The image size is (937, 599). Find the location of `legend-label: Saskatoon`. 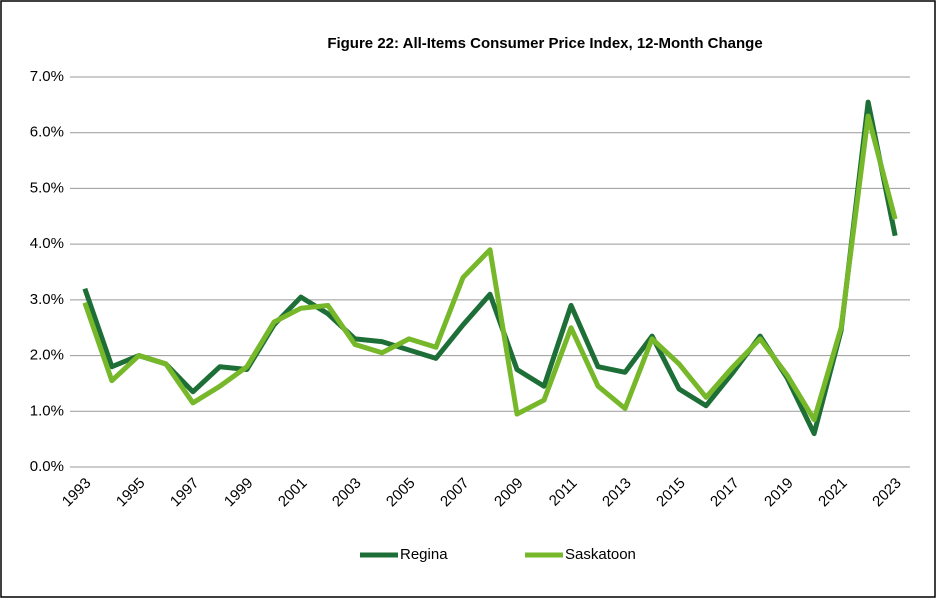

legend-label: Saskatoon is located at coordinates (600, 554).